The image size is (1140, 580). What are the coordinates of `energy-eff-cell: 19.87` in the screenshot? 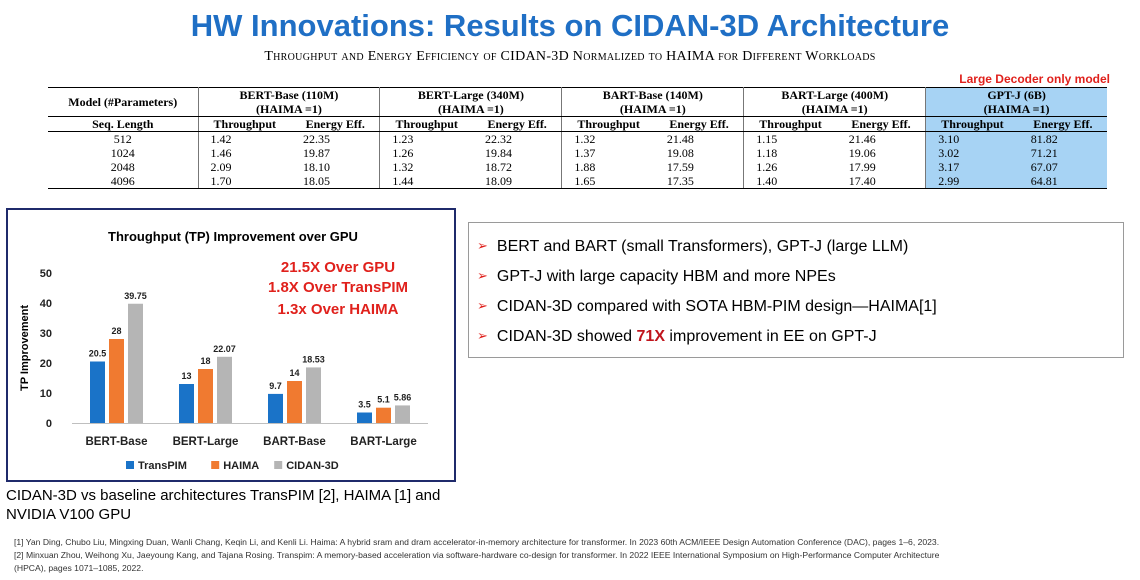 It's located at (336, 153).